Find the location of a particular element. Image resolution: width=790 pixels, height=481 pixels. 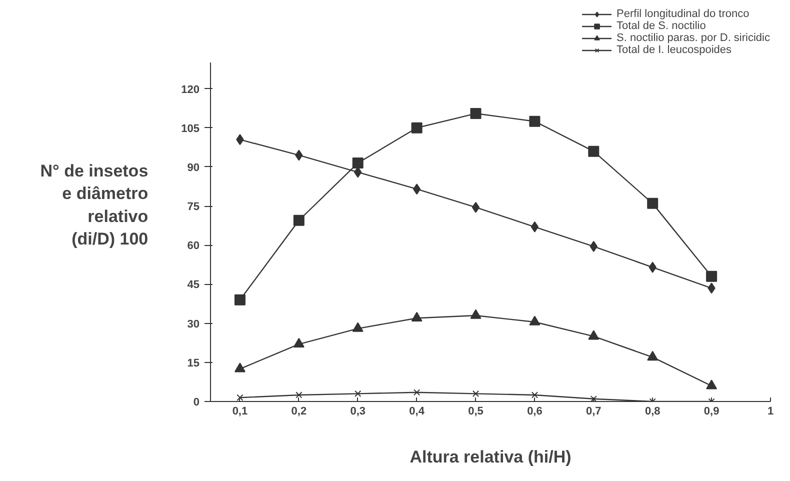

y-tick-label: 120 is located at coordinates (190, 90).